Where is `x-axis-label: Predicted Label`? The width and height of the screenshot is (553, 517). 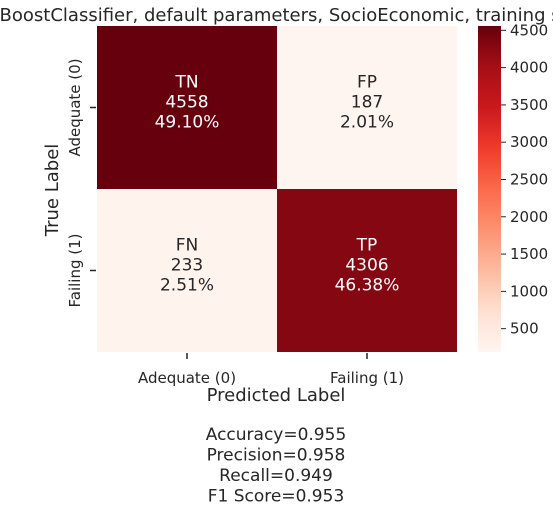
x-axis-label: Predicted Label is located at coordinates (276, 395).